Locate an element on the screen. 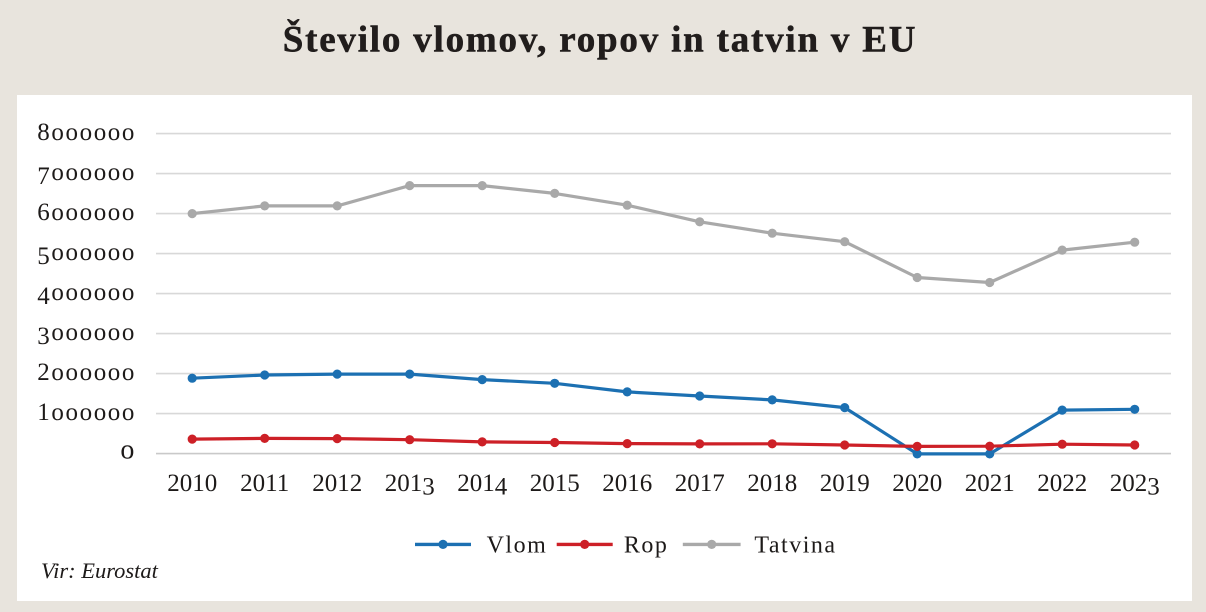 Image resolution: width=1206 pixels, height=612 pixels. svg-text: 2oooooo is located at coordinates (86, 372).